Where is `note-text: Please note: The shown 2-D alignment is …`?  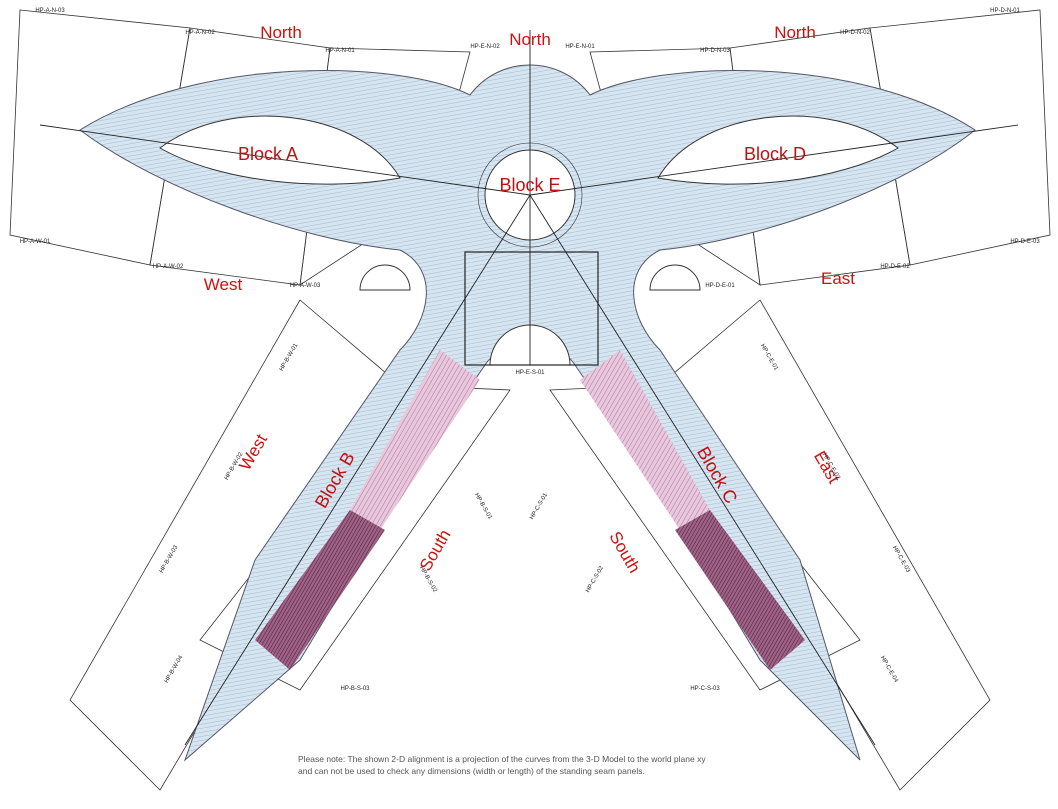 note-text: Please note: The shown 2-D alignment is … is located at coordinates (502, 759).